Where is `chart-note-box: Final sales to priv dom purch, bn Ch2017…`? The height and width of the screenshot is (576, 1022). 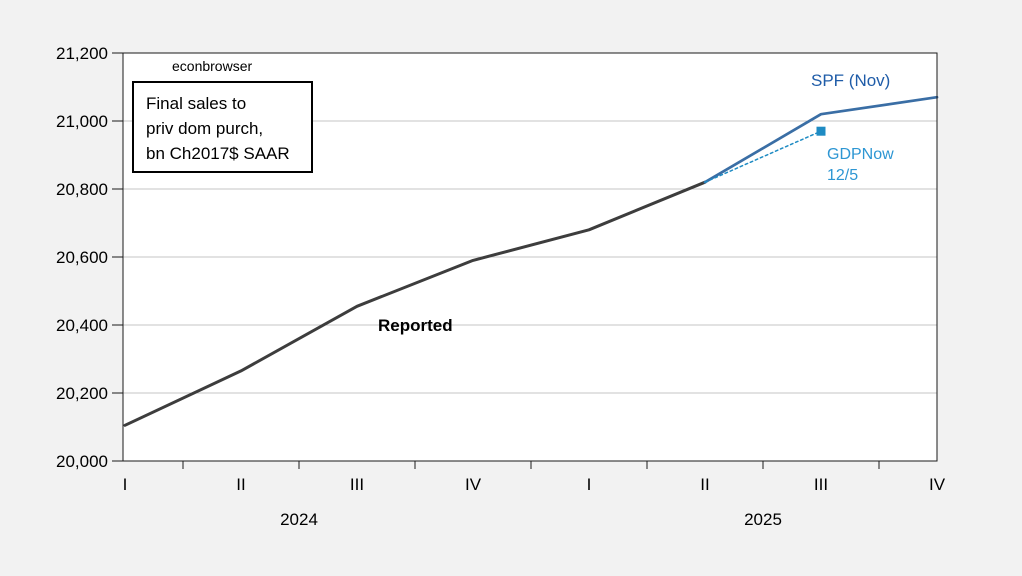
chart-note-box: Final sales to priv dom purch, bn Ch2017… is located at coordinates (222, 127).